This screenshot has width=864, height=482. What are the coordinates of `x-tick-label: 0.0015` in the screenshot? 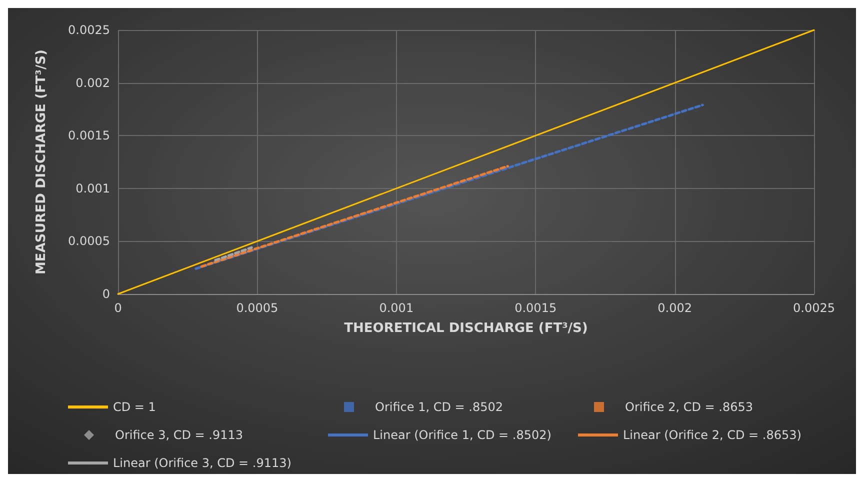 It's located at (535, 308).